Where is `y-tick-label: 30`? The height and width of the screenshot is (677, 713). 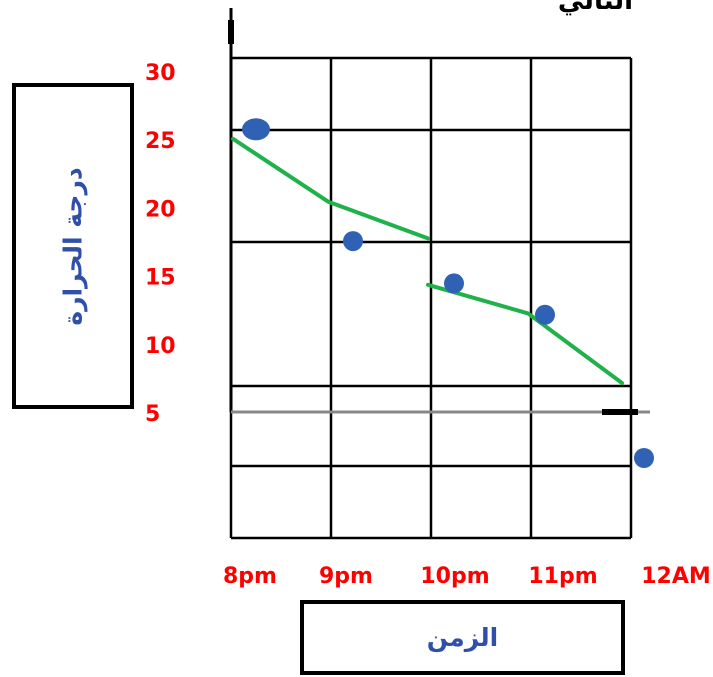 y-tick-label: 30 is located at coordinates (160, 73).